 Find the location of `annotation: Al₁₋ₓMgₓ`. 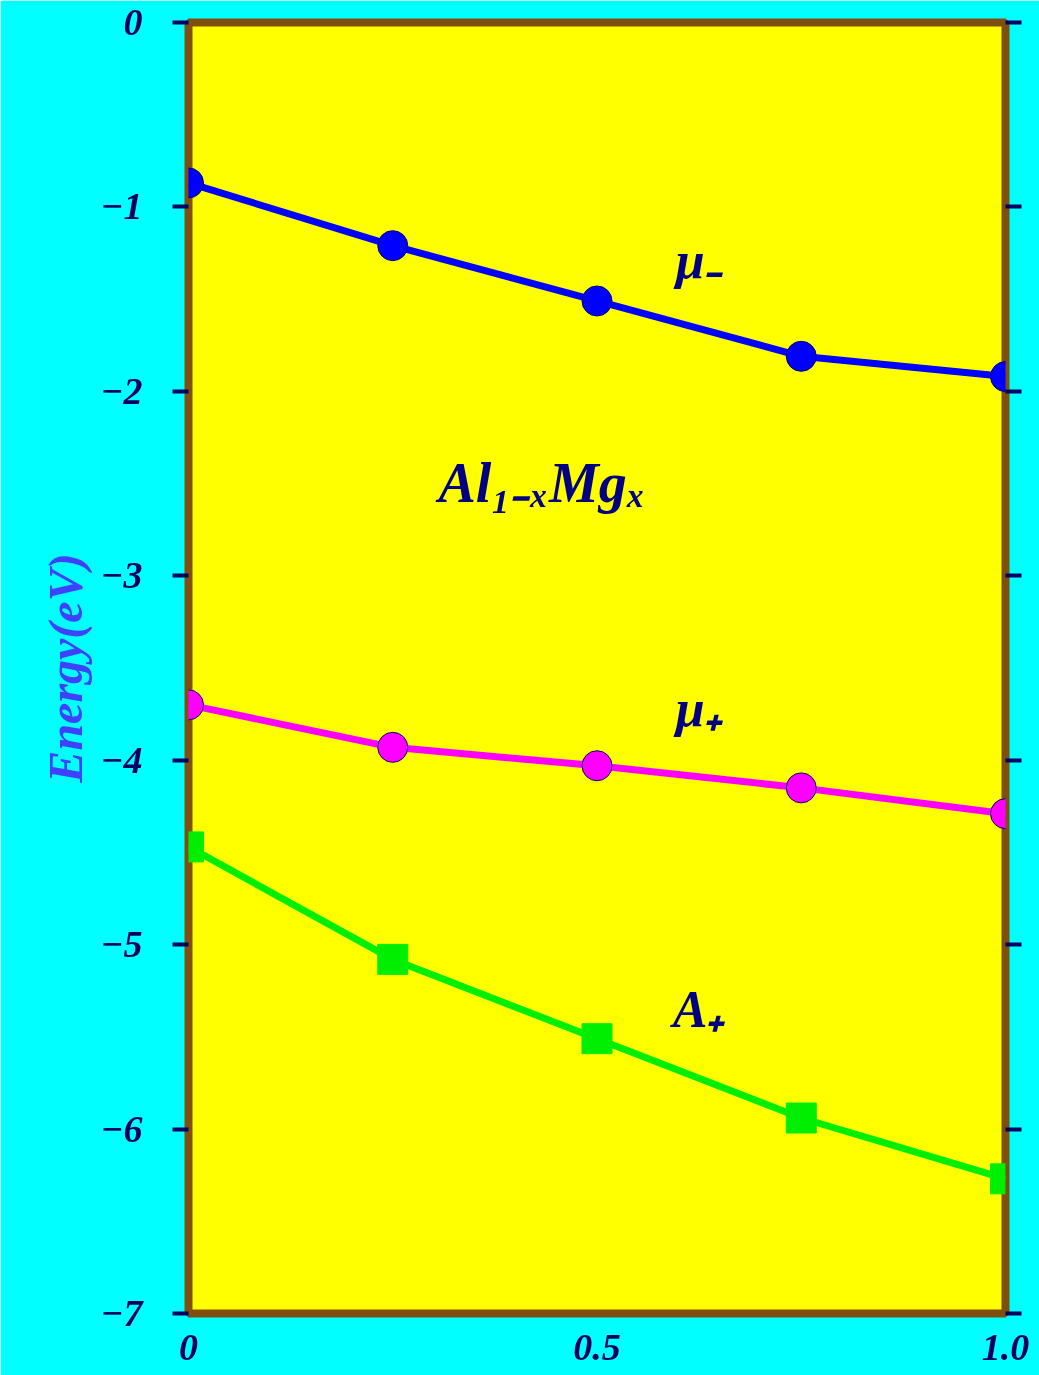

annotation: Al₁₋ₓMgₓ is located at coordinates (540, 482).